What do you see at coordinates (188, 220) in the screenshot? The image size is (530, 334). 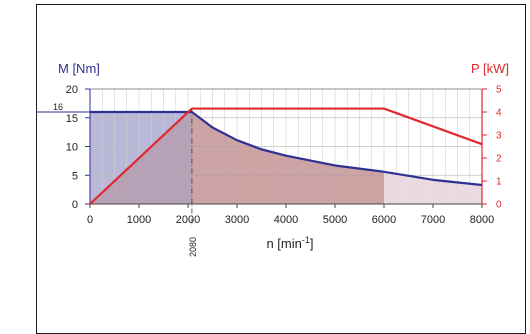 I see `x-tick-label: 2000` at bounding box center [188, 220].